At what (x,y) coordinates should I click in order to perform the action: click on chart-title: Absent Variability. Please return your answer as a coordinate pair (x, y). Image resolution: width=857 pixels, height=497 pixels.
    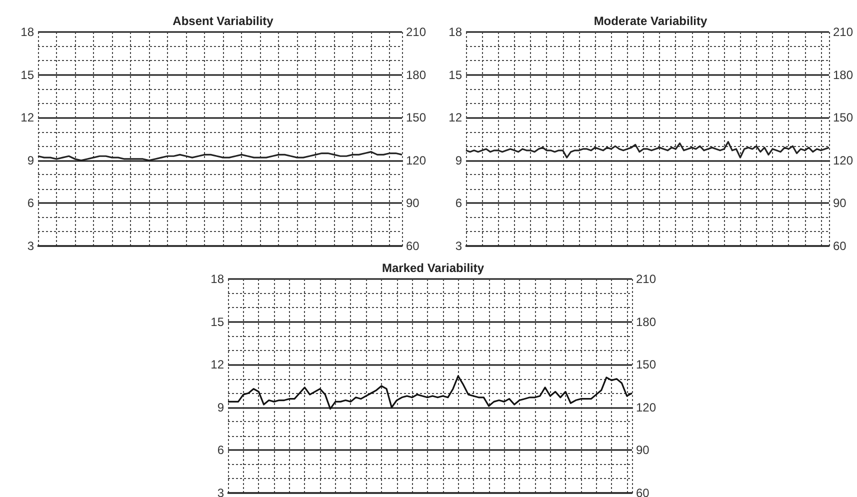
    Looking at the image, I should click on (223, 21).